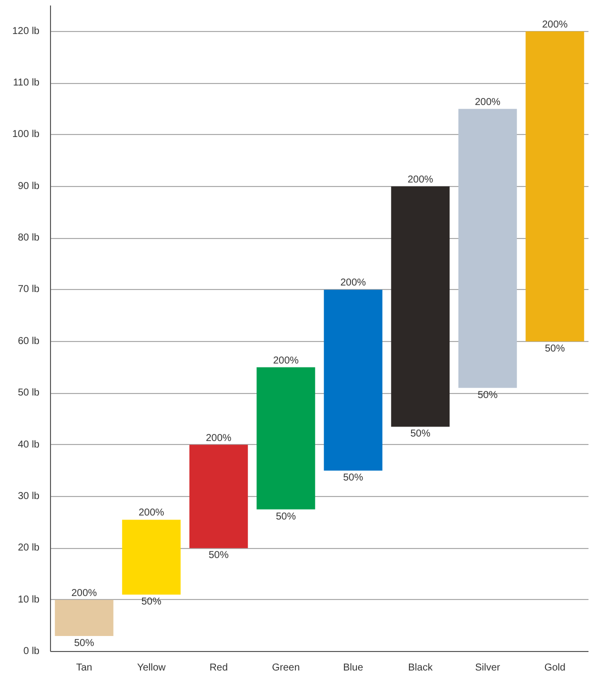 The image size is (596, 681). I want to click on y-tick-label: 100 lb, so click(26, 134).